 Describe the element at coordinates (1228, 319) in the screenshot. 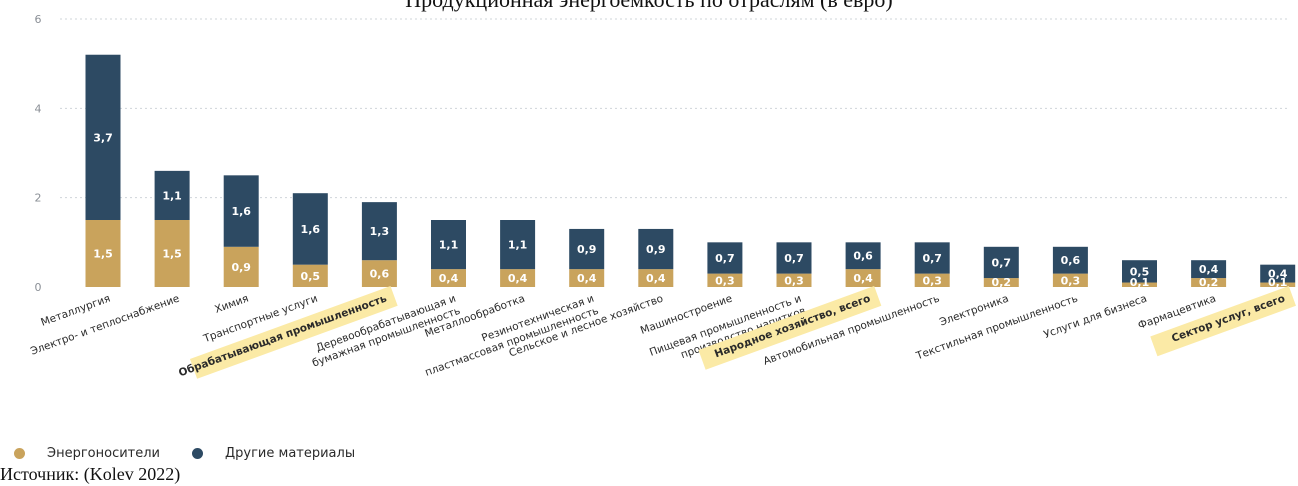

I see `x-tick-label: Сектор услуг, всего` at that location.